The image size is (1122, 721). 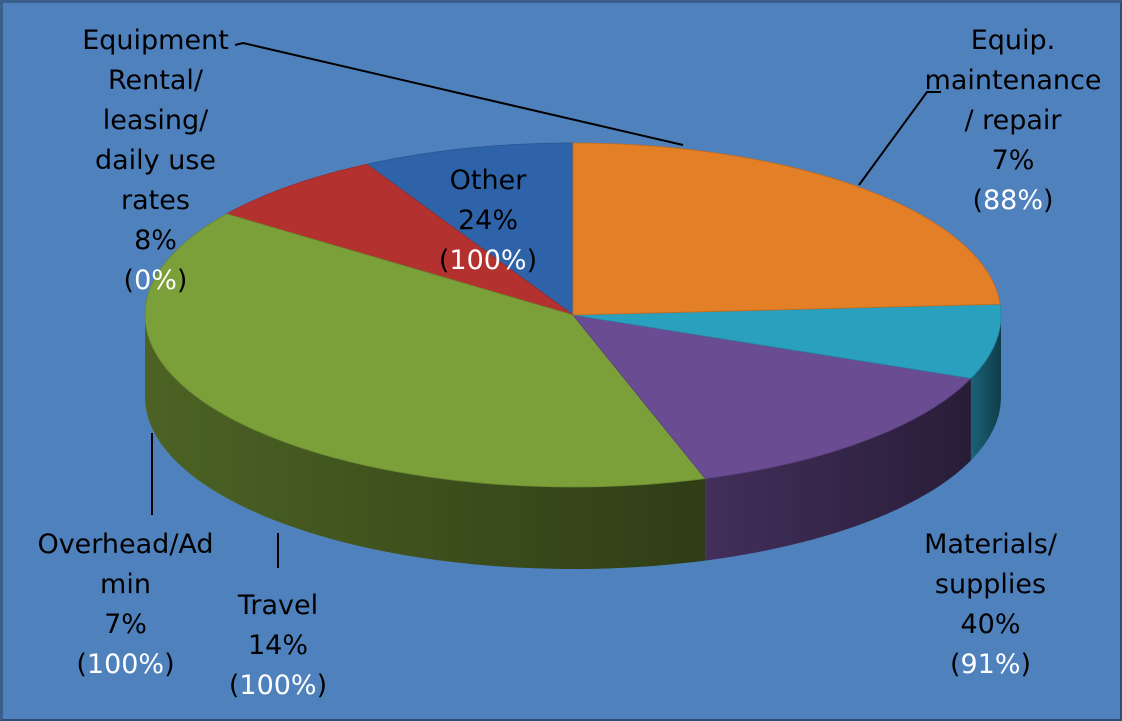 I want to click on slice-paren-value: (0%), so click(x=155, y=280).